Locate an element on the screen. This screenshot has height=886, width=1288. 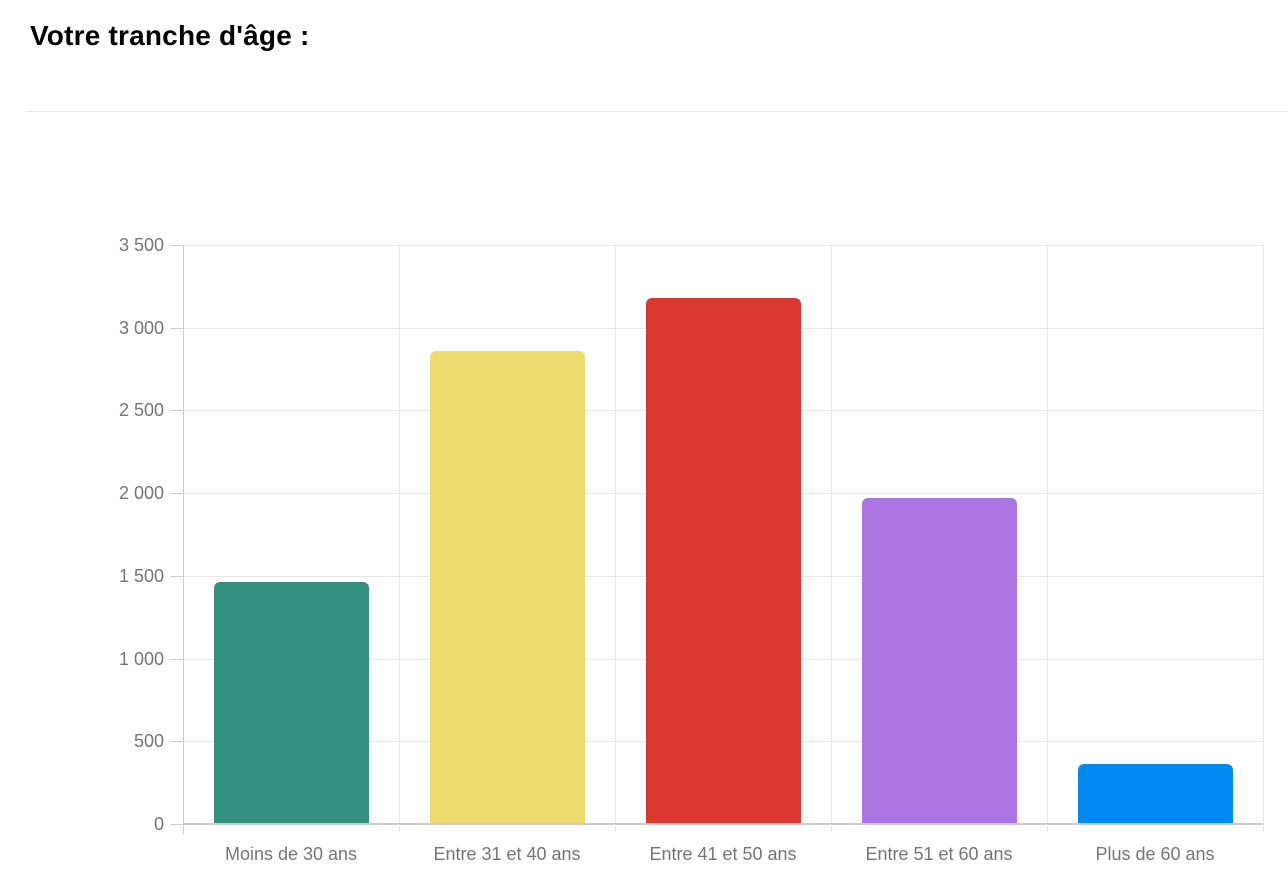
page-title: Votre tranche d'âge : is located at coordinates (170, 35).